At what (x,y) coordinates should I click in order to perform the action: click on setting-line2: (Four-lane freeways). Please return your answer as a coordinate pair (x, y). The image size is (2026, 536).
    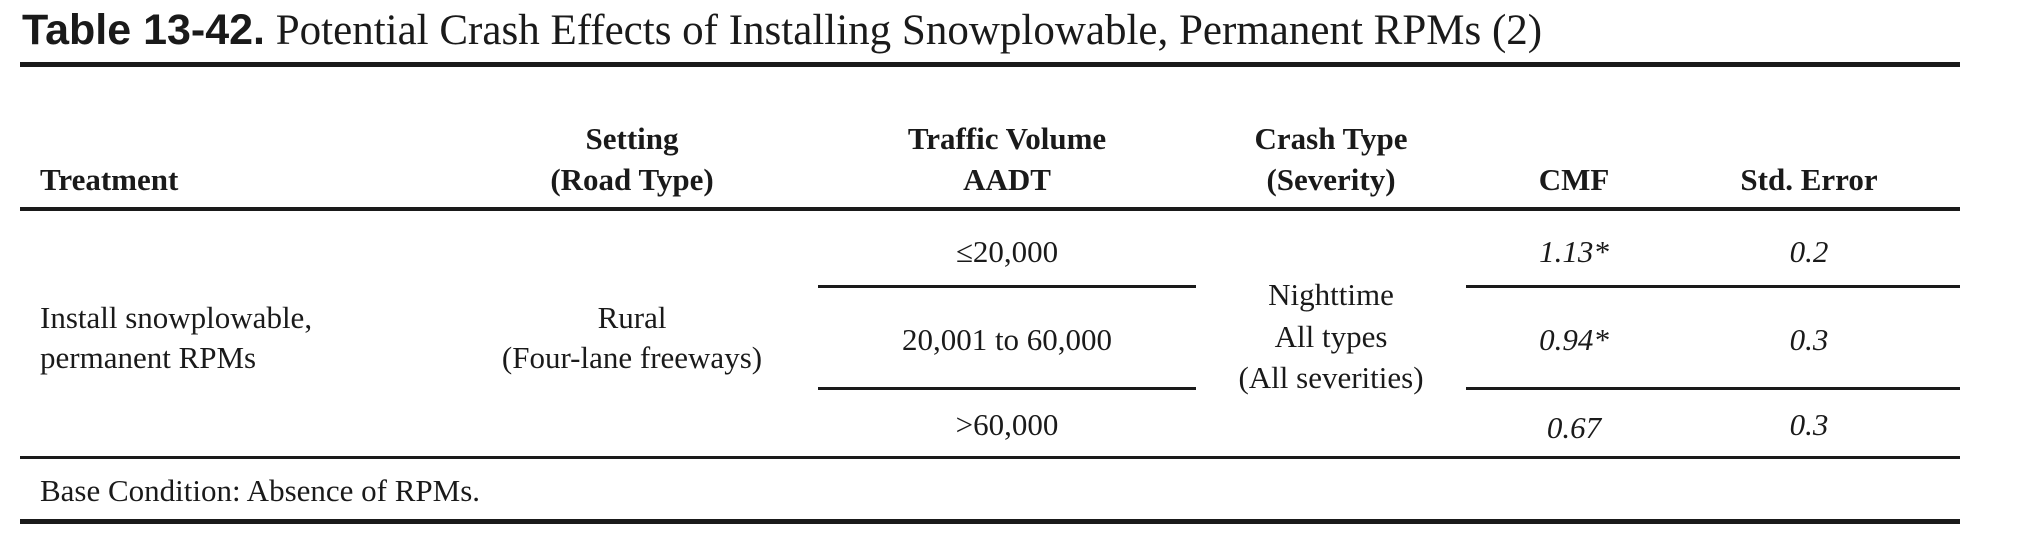
    Looking at the image, I should click on (632, 357).